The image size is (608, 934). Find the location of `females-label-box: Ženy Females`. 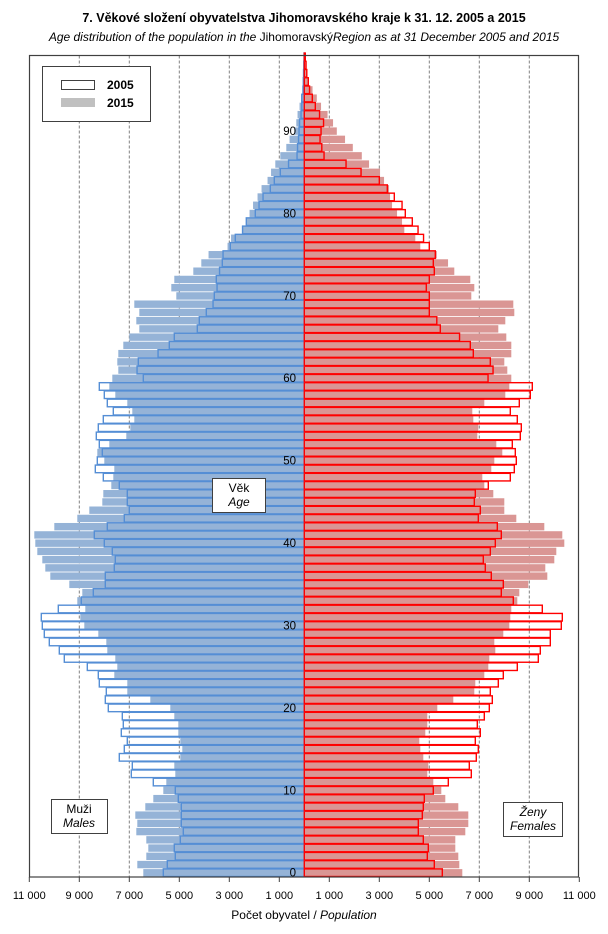

females-label-box: Ženy Females is located at coordinates (533, 819).